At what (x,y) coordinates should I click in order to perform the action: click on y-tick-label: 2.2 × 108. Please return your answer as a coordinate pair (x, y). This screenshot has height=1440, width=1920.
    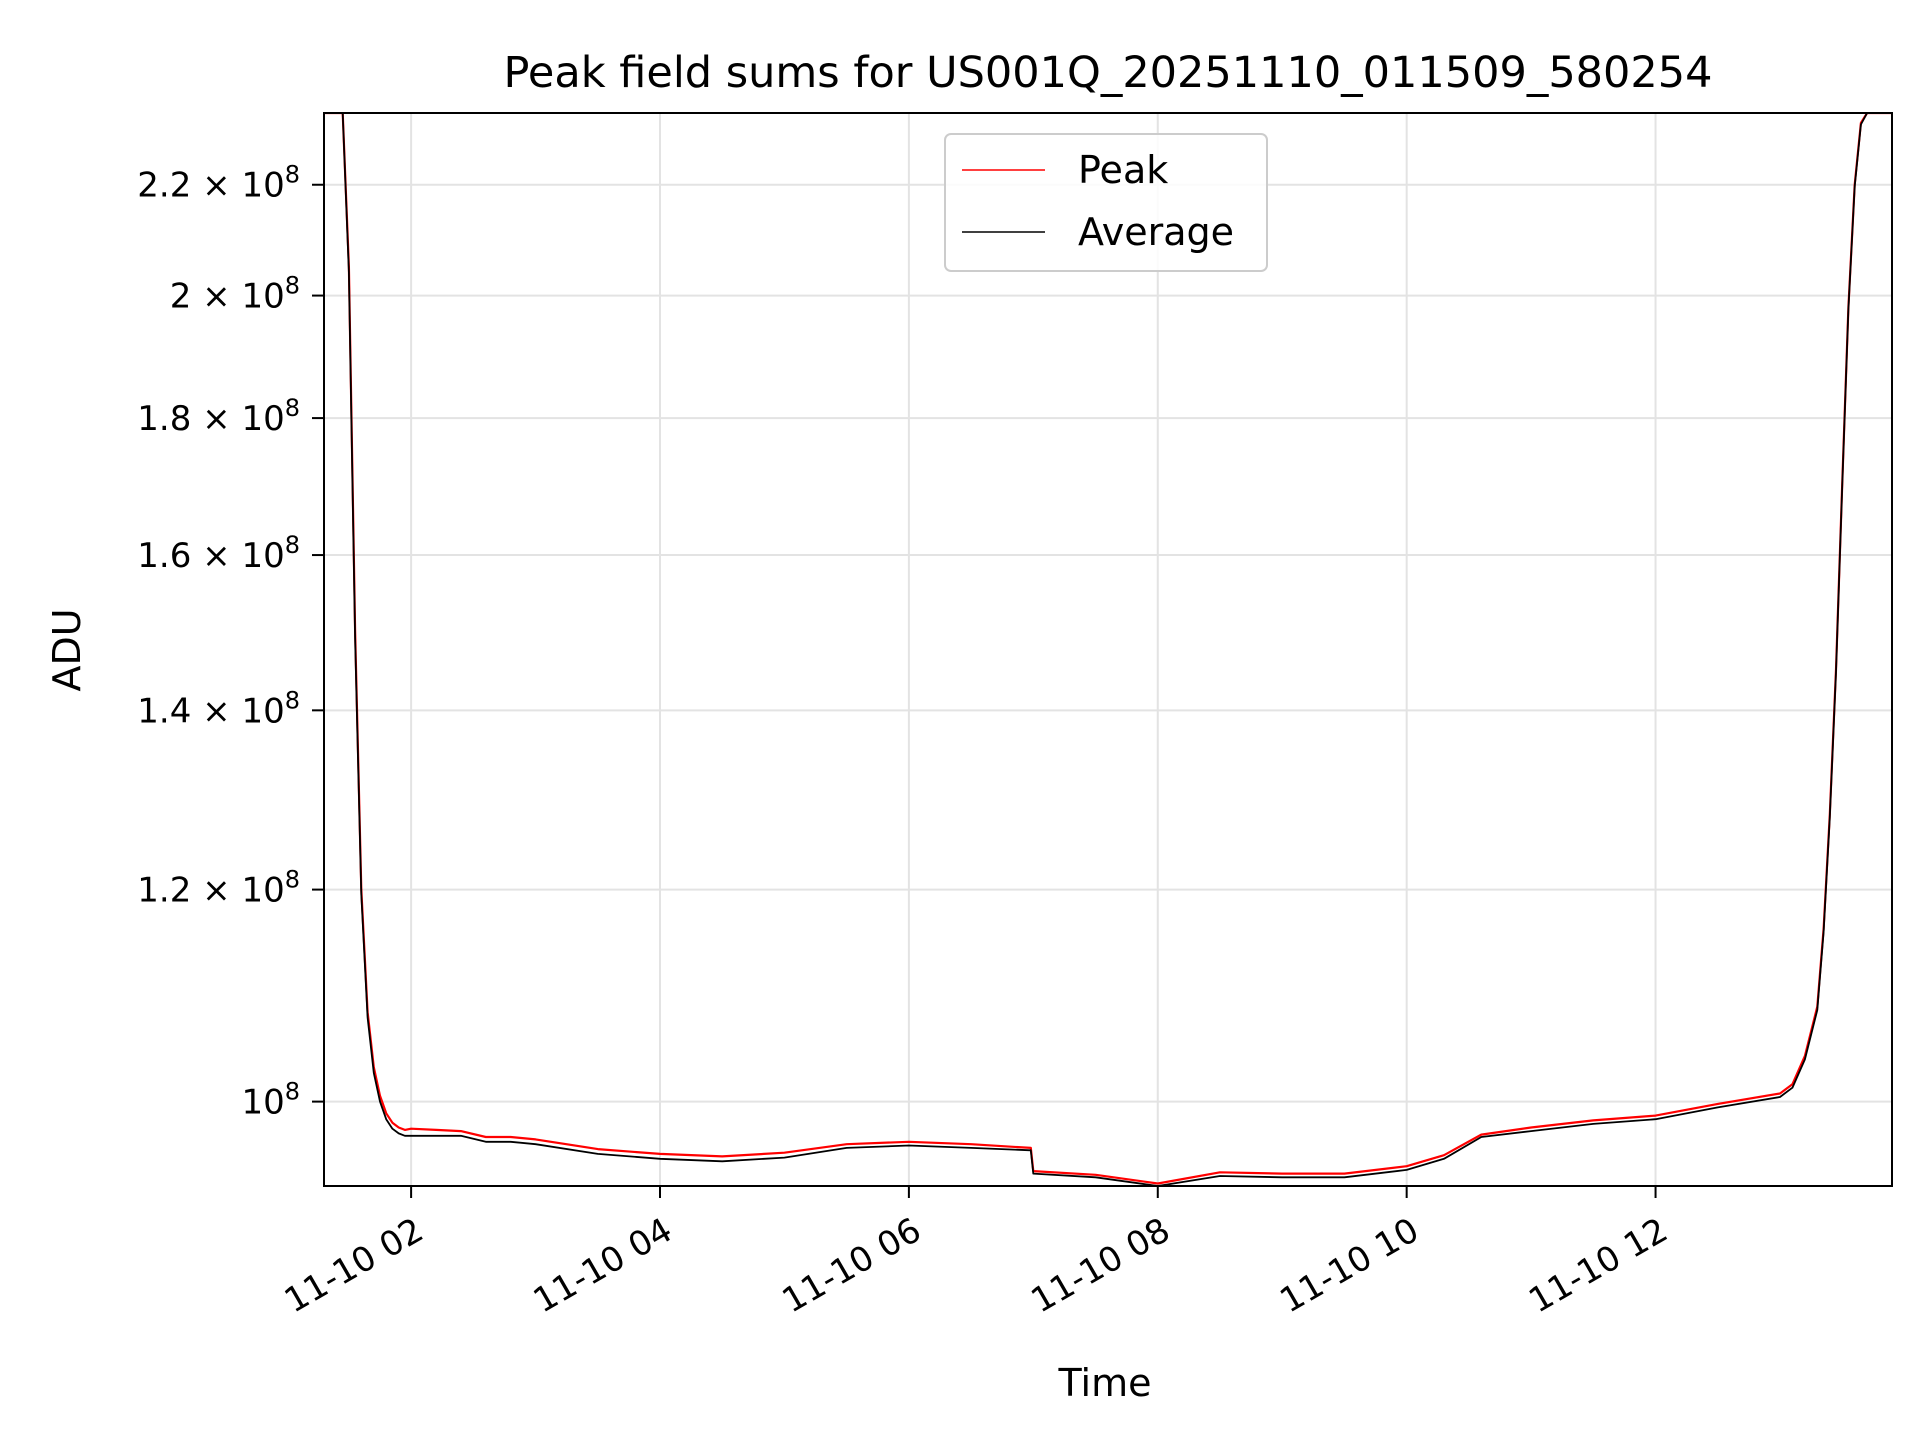
    Looking at the image, I should click on (218, 183).